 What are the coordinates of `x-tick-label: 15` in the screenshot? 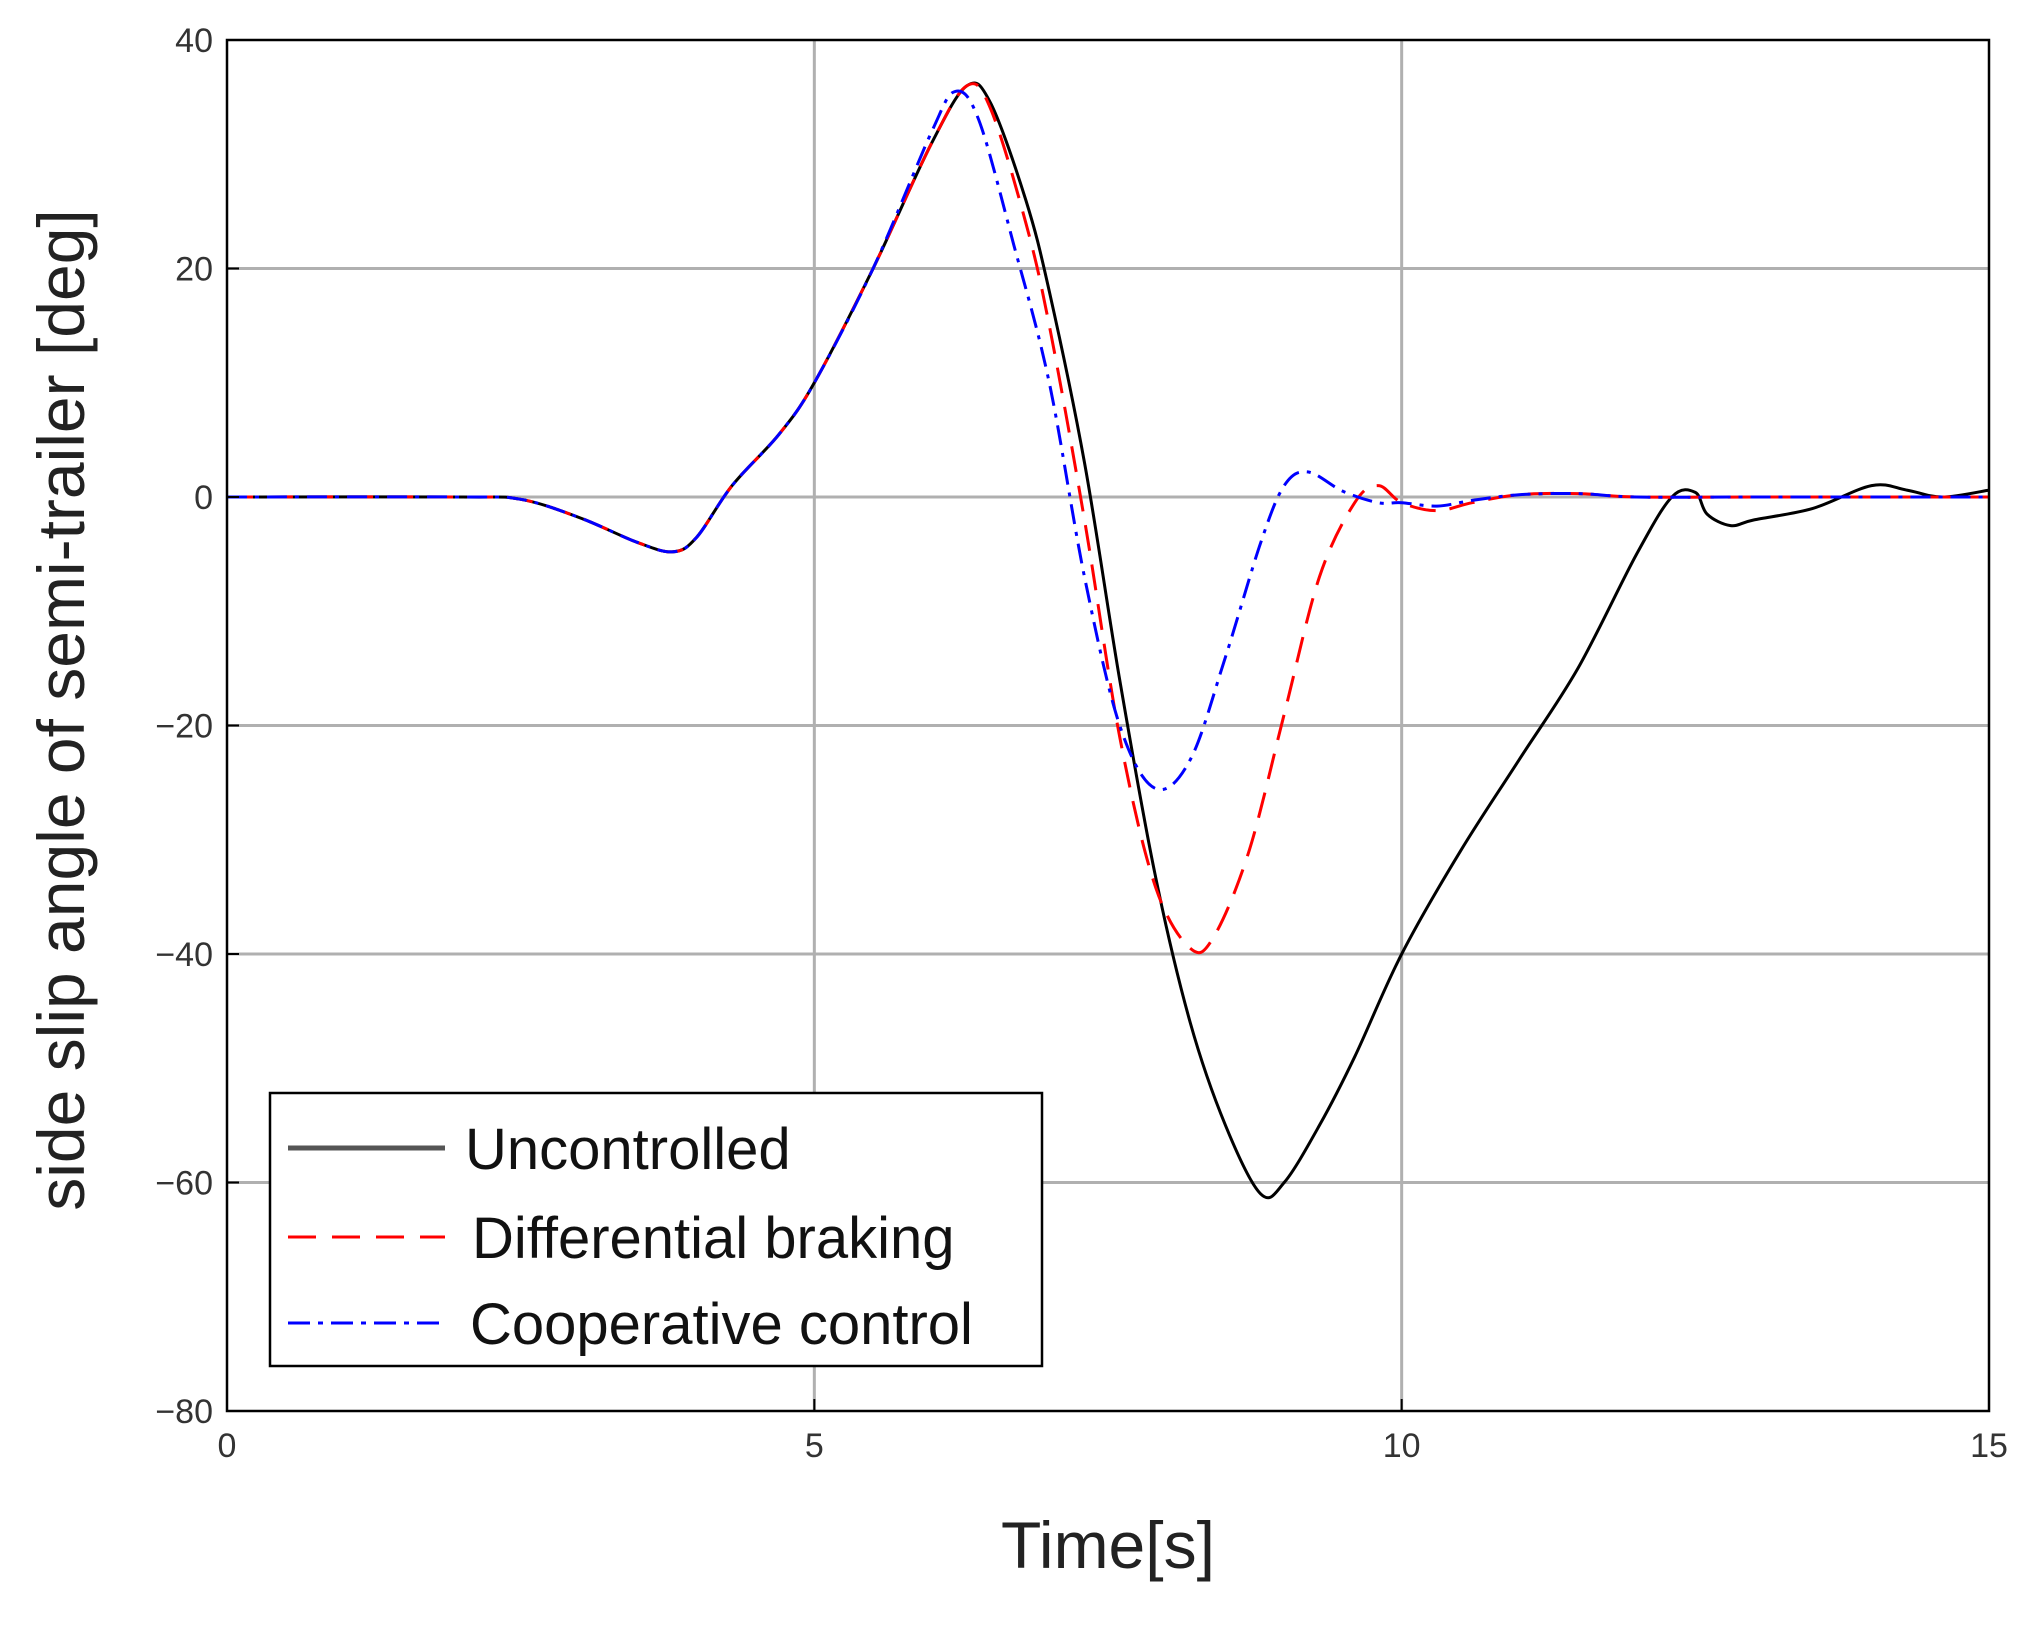 It's located at (1989, 1446).